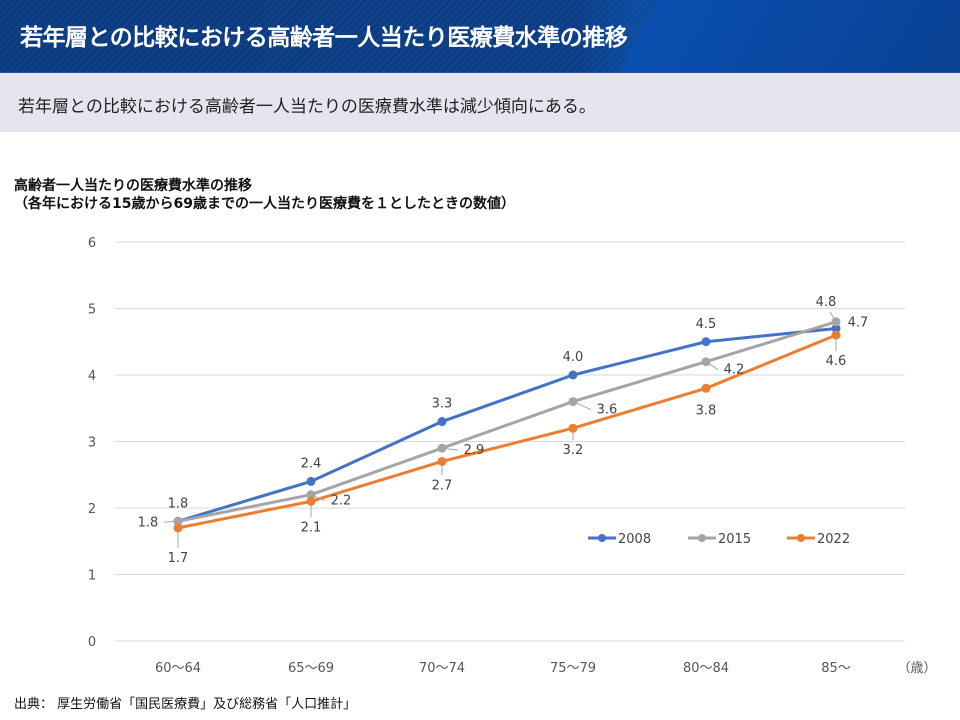  Describe the element at coordinates (185, 704) in the screenshot. I see `source-note: 出典： 厚生労働省「国民医療費」及び総務省「人口推計」` at that location.